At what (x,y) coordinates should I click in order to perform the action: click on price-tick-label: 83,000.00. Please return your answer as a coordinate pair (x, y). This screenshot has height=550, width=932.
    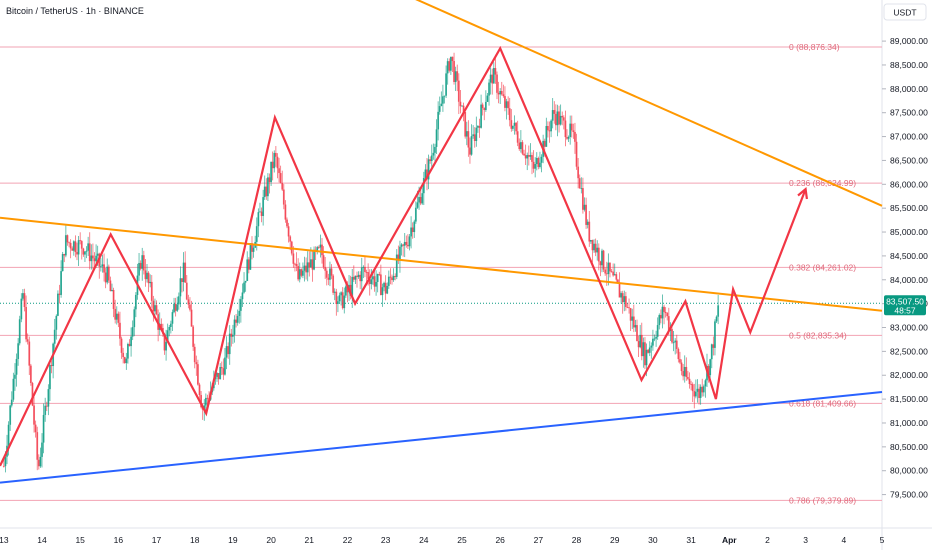
    Looking at the image, I should click on (909, 328).